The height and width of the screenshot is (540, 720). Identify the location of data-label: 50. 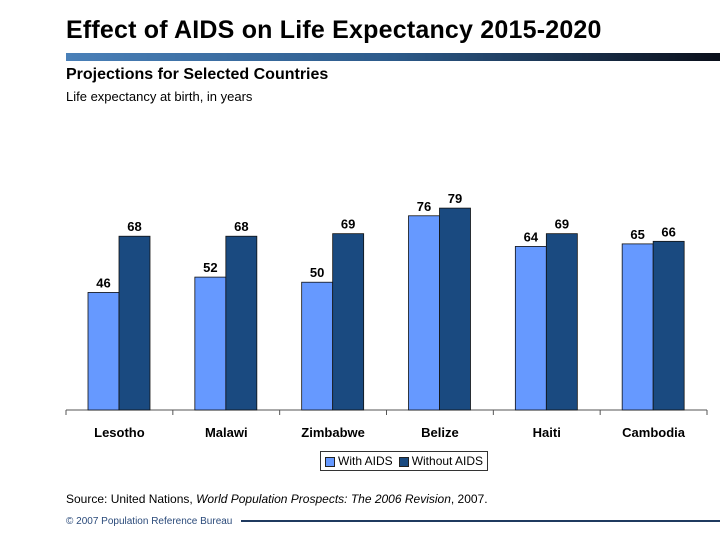
(317, 272).